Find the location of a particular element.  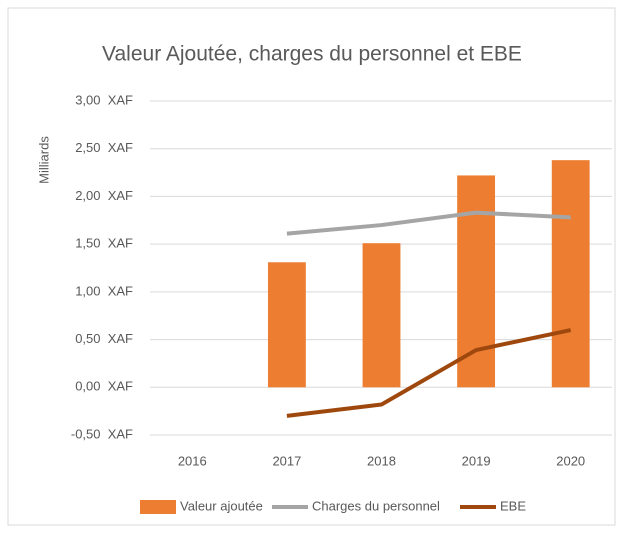

y-tick-label: 0,50 XAF is located at coordinates (104, 338).